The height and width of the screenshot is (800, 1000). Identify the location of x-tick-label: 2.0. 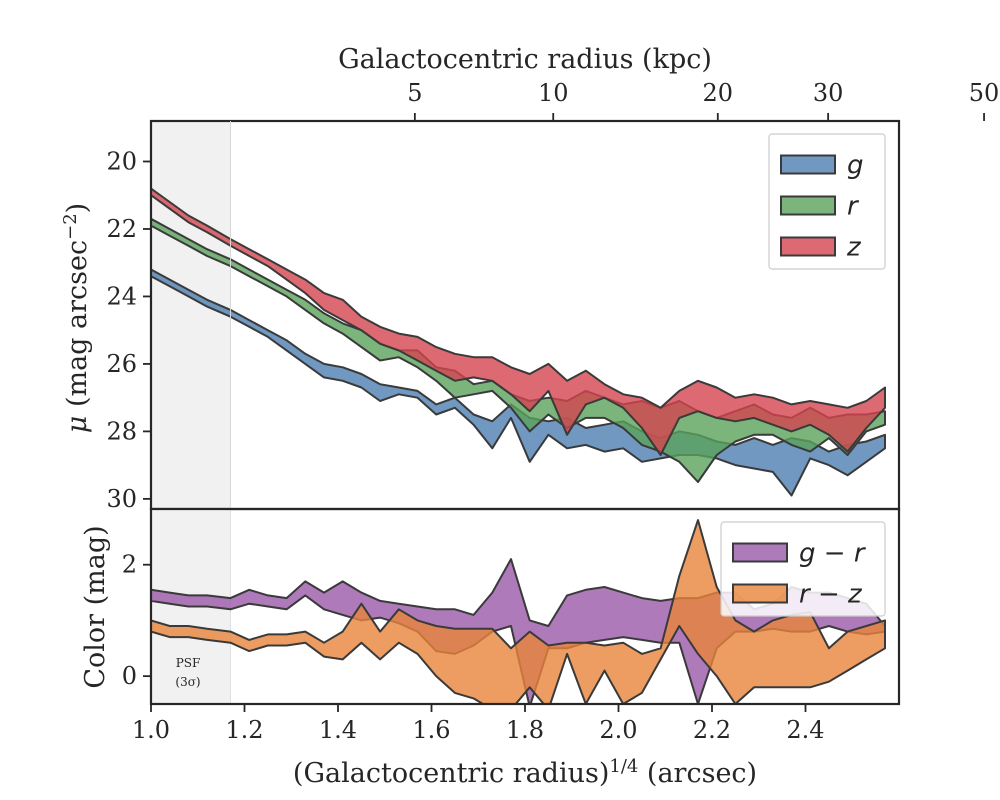
(618, 730).